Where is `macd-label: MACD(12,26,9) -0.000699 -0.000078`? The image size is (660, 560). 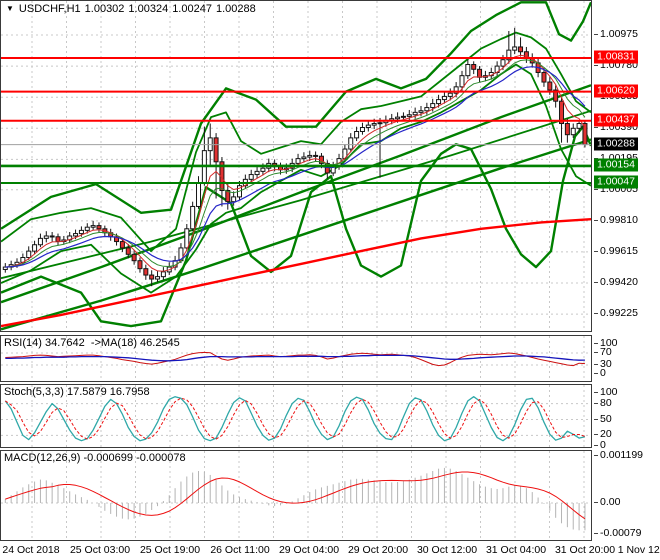 macd-label: MACD(12,26,9) -0.000699 -0.000078 is located at coordinates (95, 458).